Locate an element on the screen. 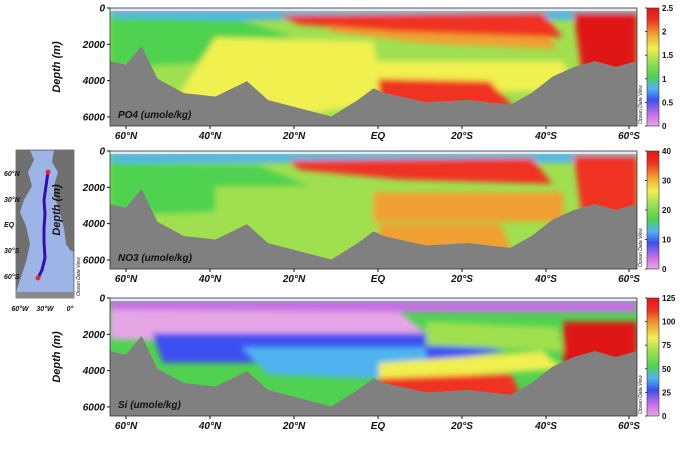 This screenshot has width=682, height=450. inset-lat-label: 60°S is located at coordinates (12, 277).